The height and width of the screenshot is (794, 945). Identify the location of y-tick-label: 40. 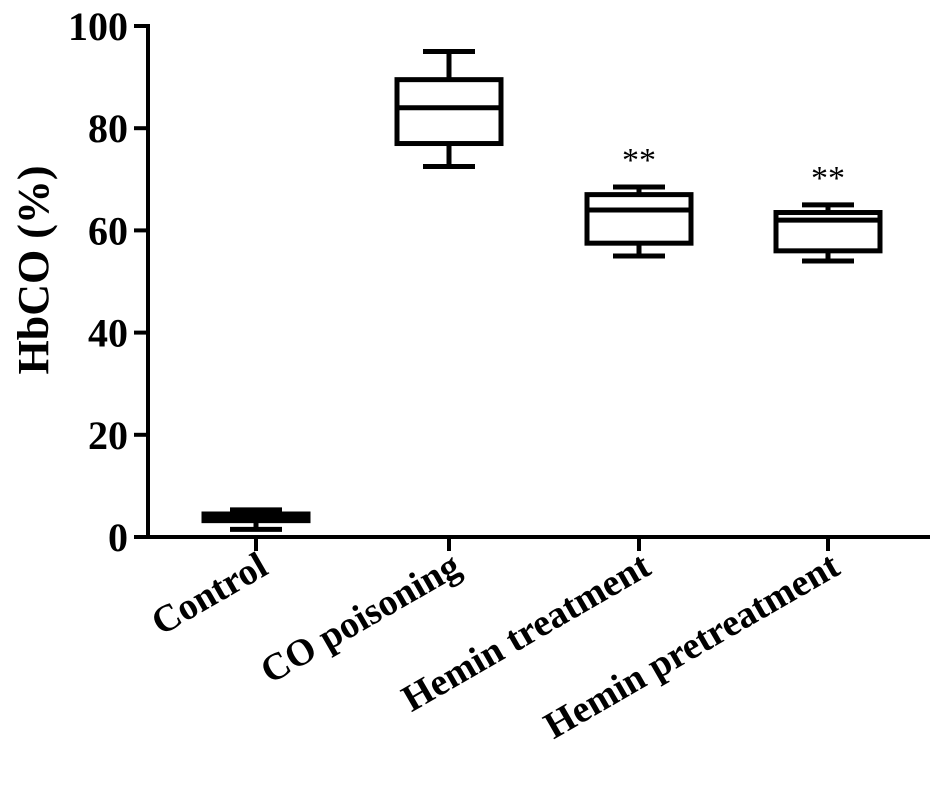
(108, 333).